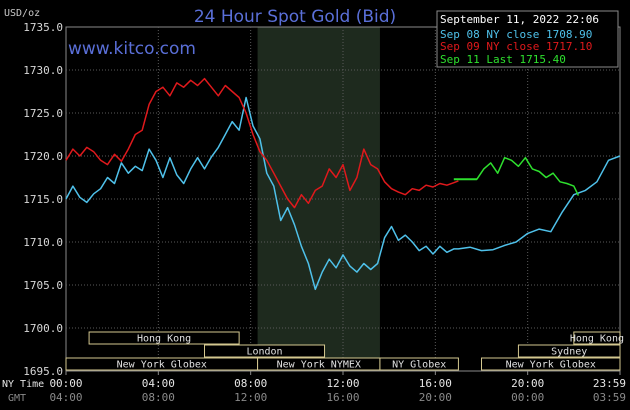  I want to click on gmt-row-label: GMT, so click(17, 398).